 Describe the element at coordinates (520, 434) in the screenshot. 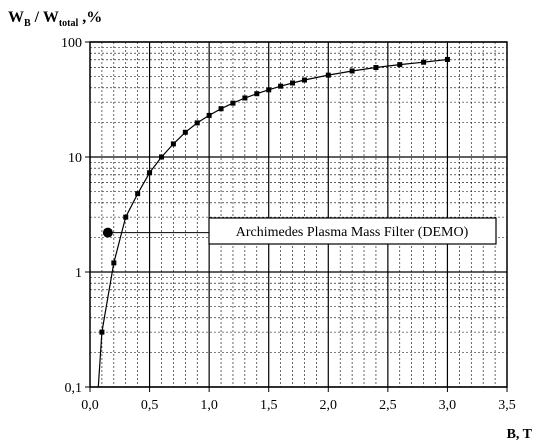

I see `x-axis-label: B, T` at that location.